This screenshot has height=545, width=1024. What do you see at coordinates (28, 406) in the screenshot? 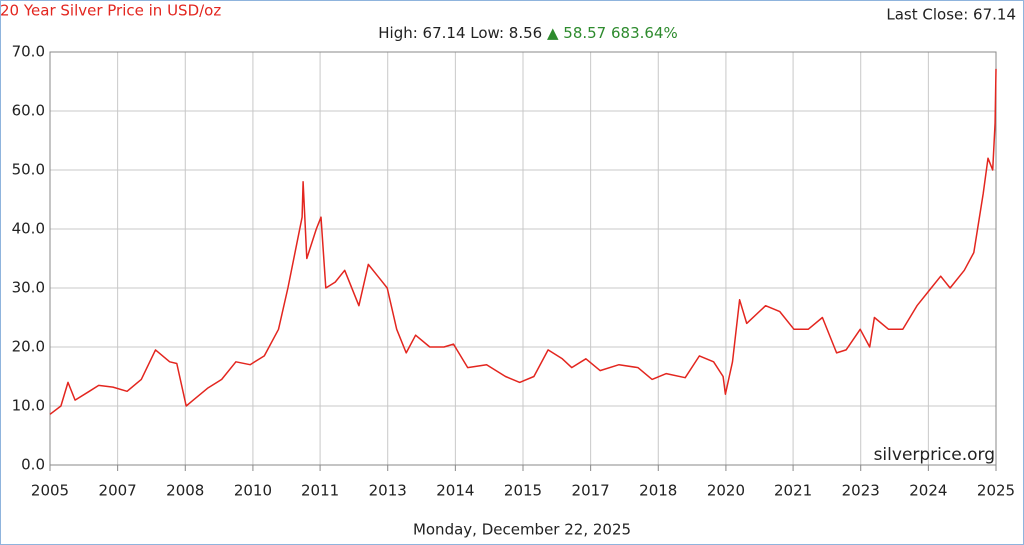
I see `y-tick-label: 10.0` at bounding box center [28, 406].